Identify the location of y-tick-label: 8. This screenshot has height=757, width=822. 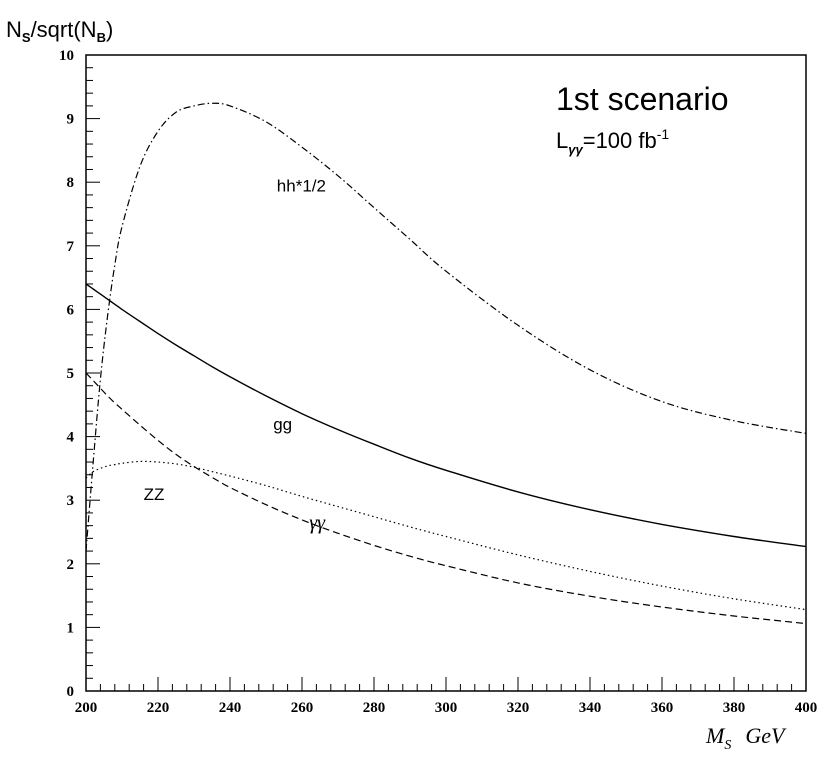
(71, 183).